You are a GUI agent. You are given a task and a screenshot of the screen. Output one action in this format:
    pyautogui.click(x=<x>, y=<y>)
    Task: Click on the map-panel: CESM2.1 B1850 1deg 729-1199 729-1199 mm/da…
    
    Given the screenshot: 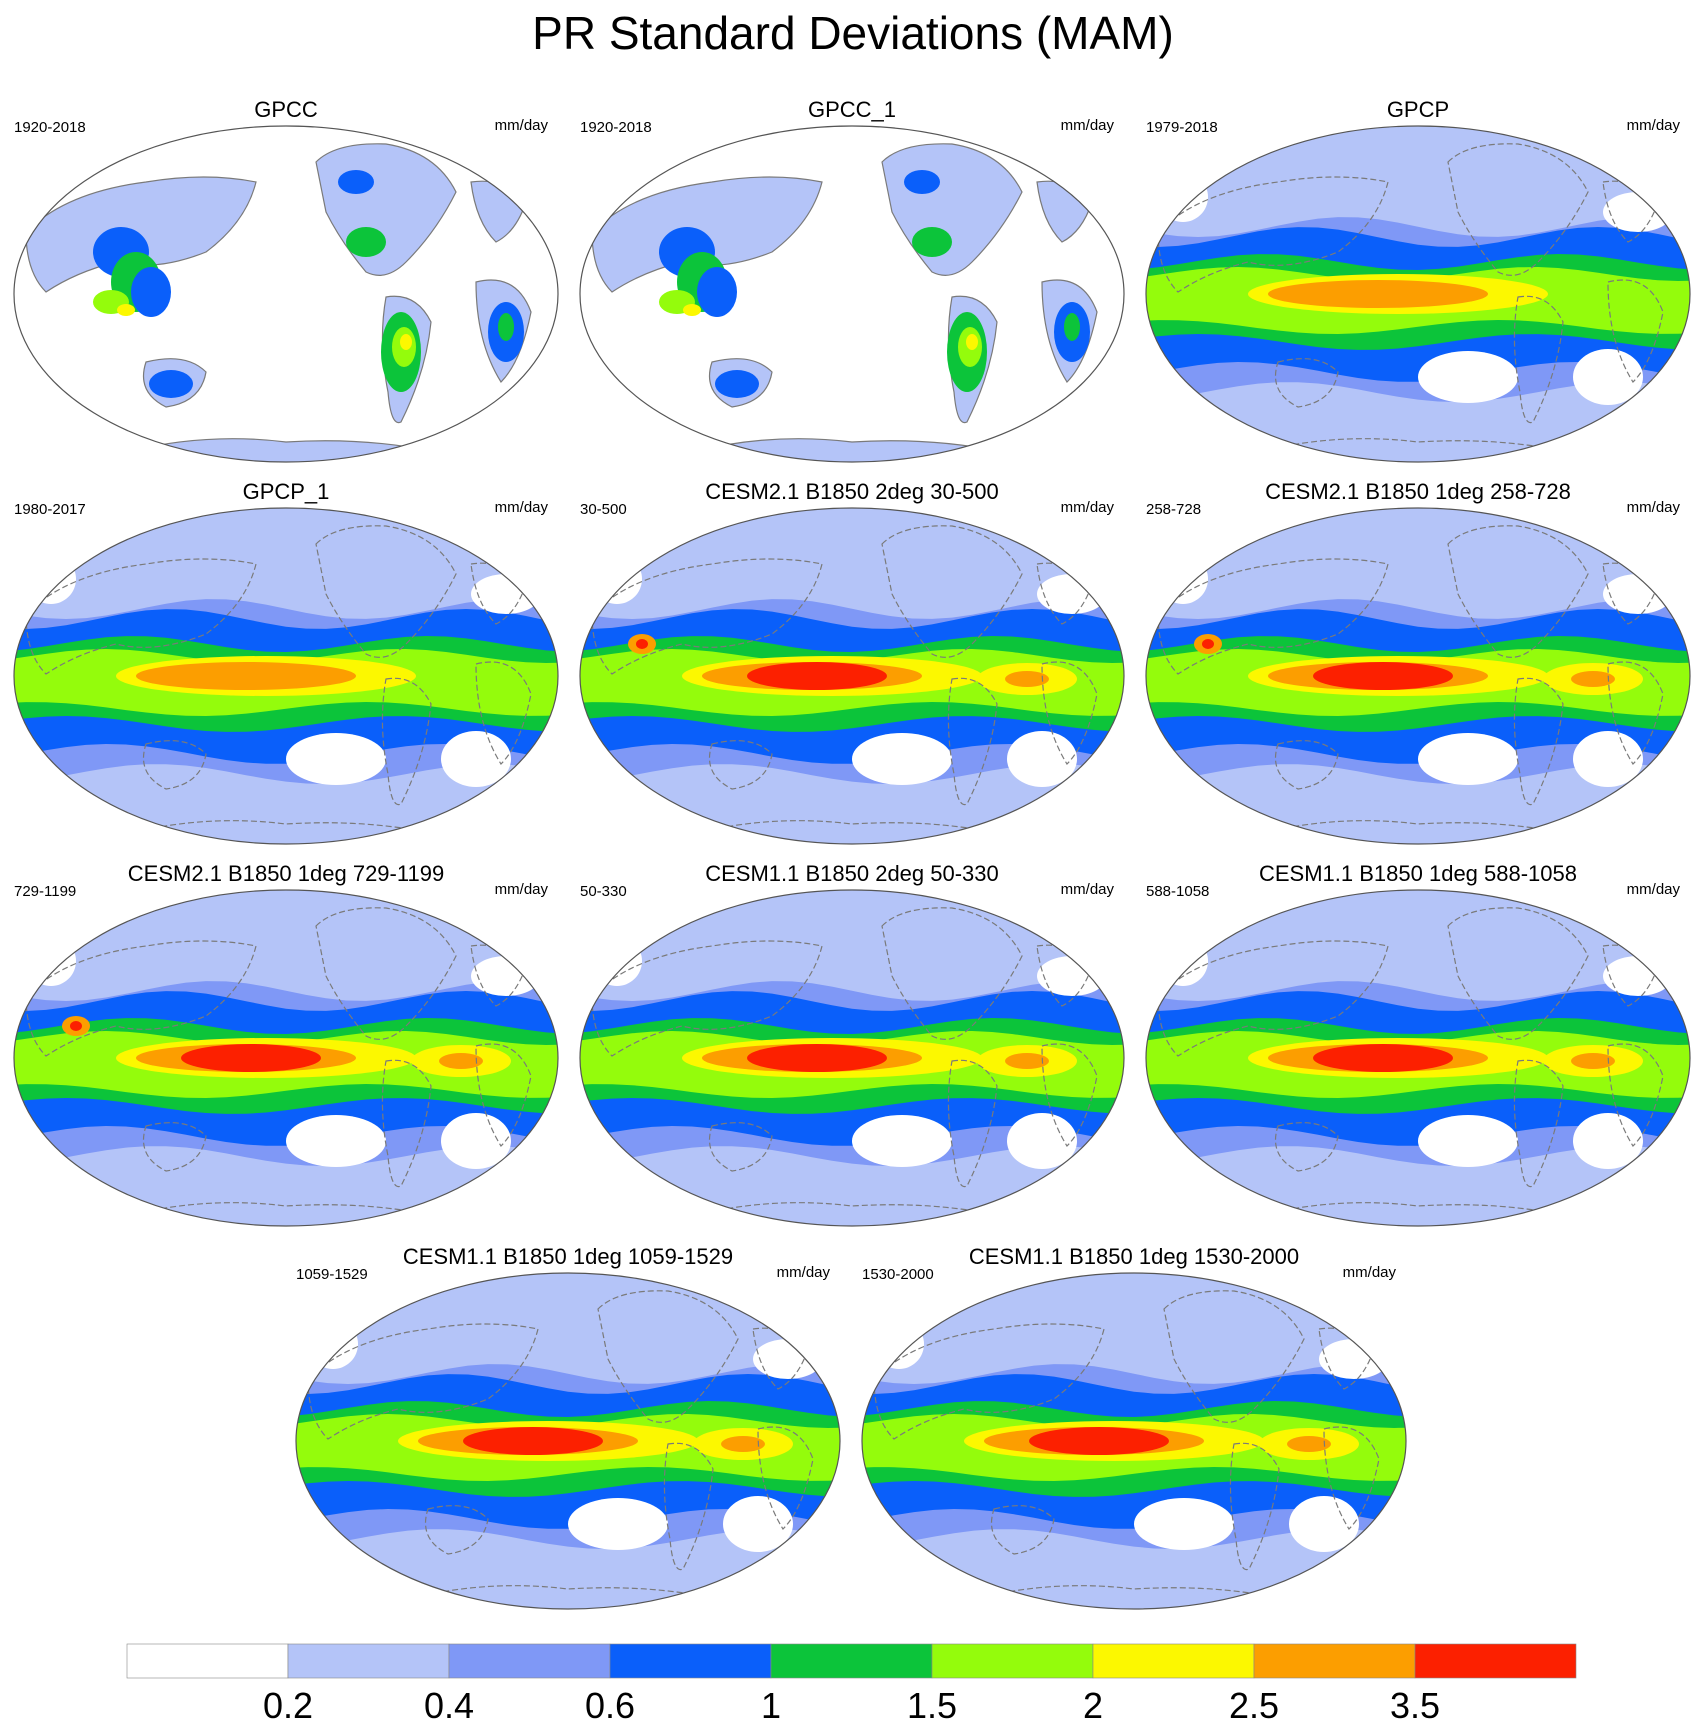 What is the action you would take?
    pyautogui.click(x=286, y=1050)
    